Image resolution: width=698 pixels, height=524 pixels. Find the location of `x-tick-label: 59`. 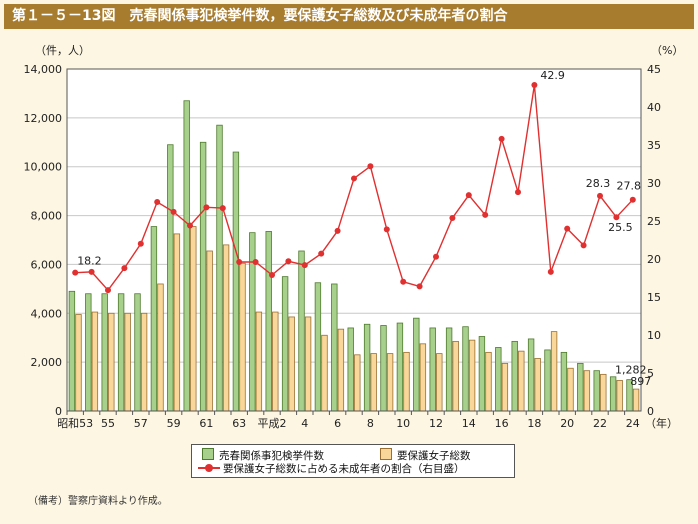

x-tick-label: 59 is located at coordinates (174, 423).